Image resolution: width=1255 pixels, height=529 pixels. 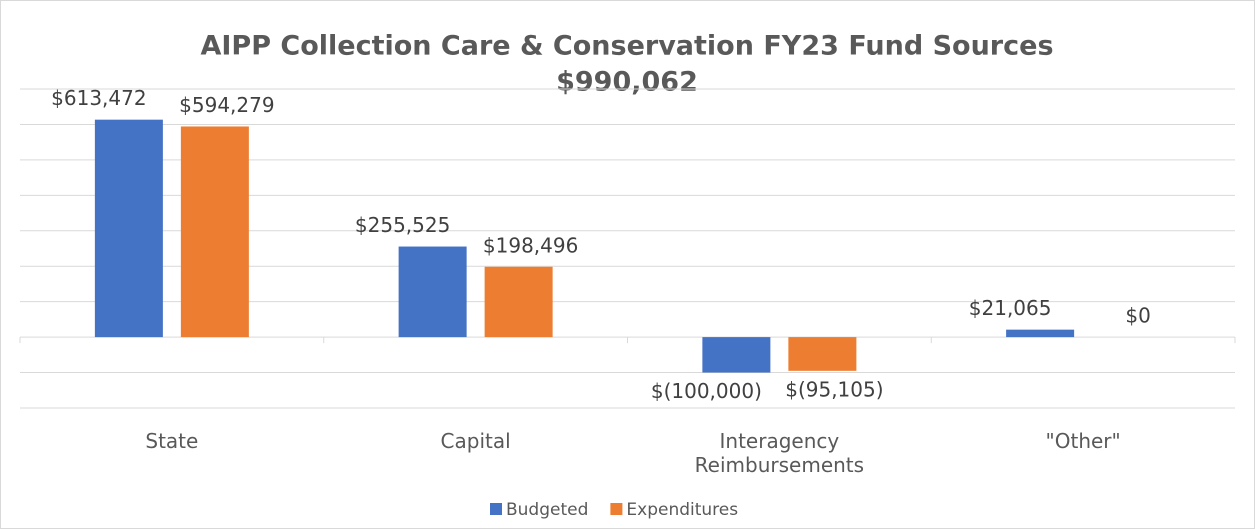 I want to click on value-label: $(95,105), so click(x=834, y=389).